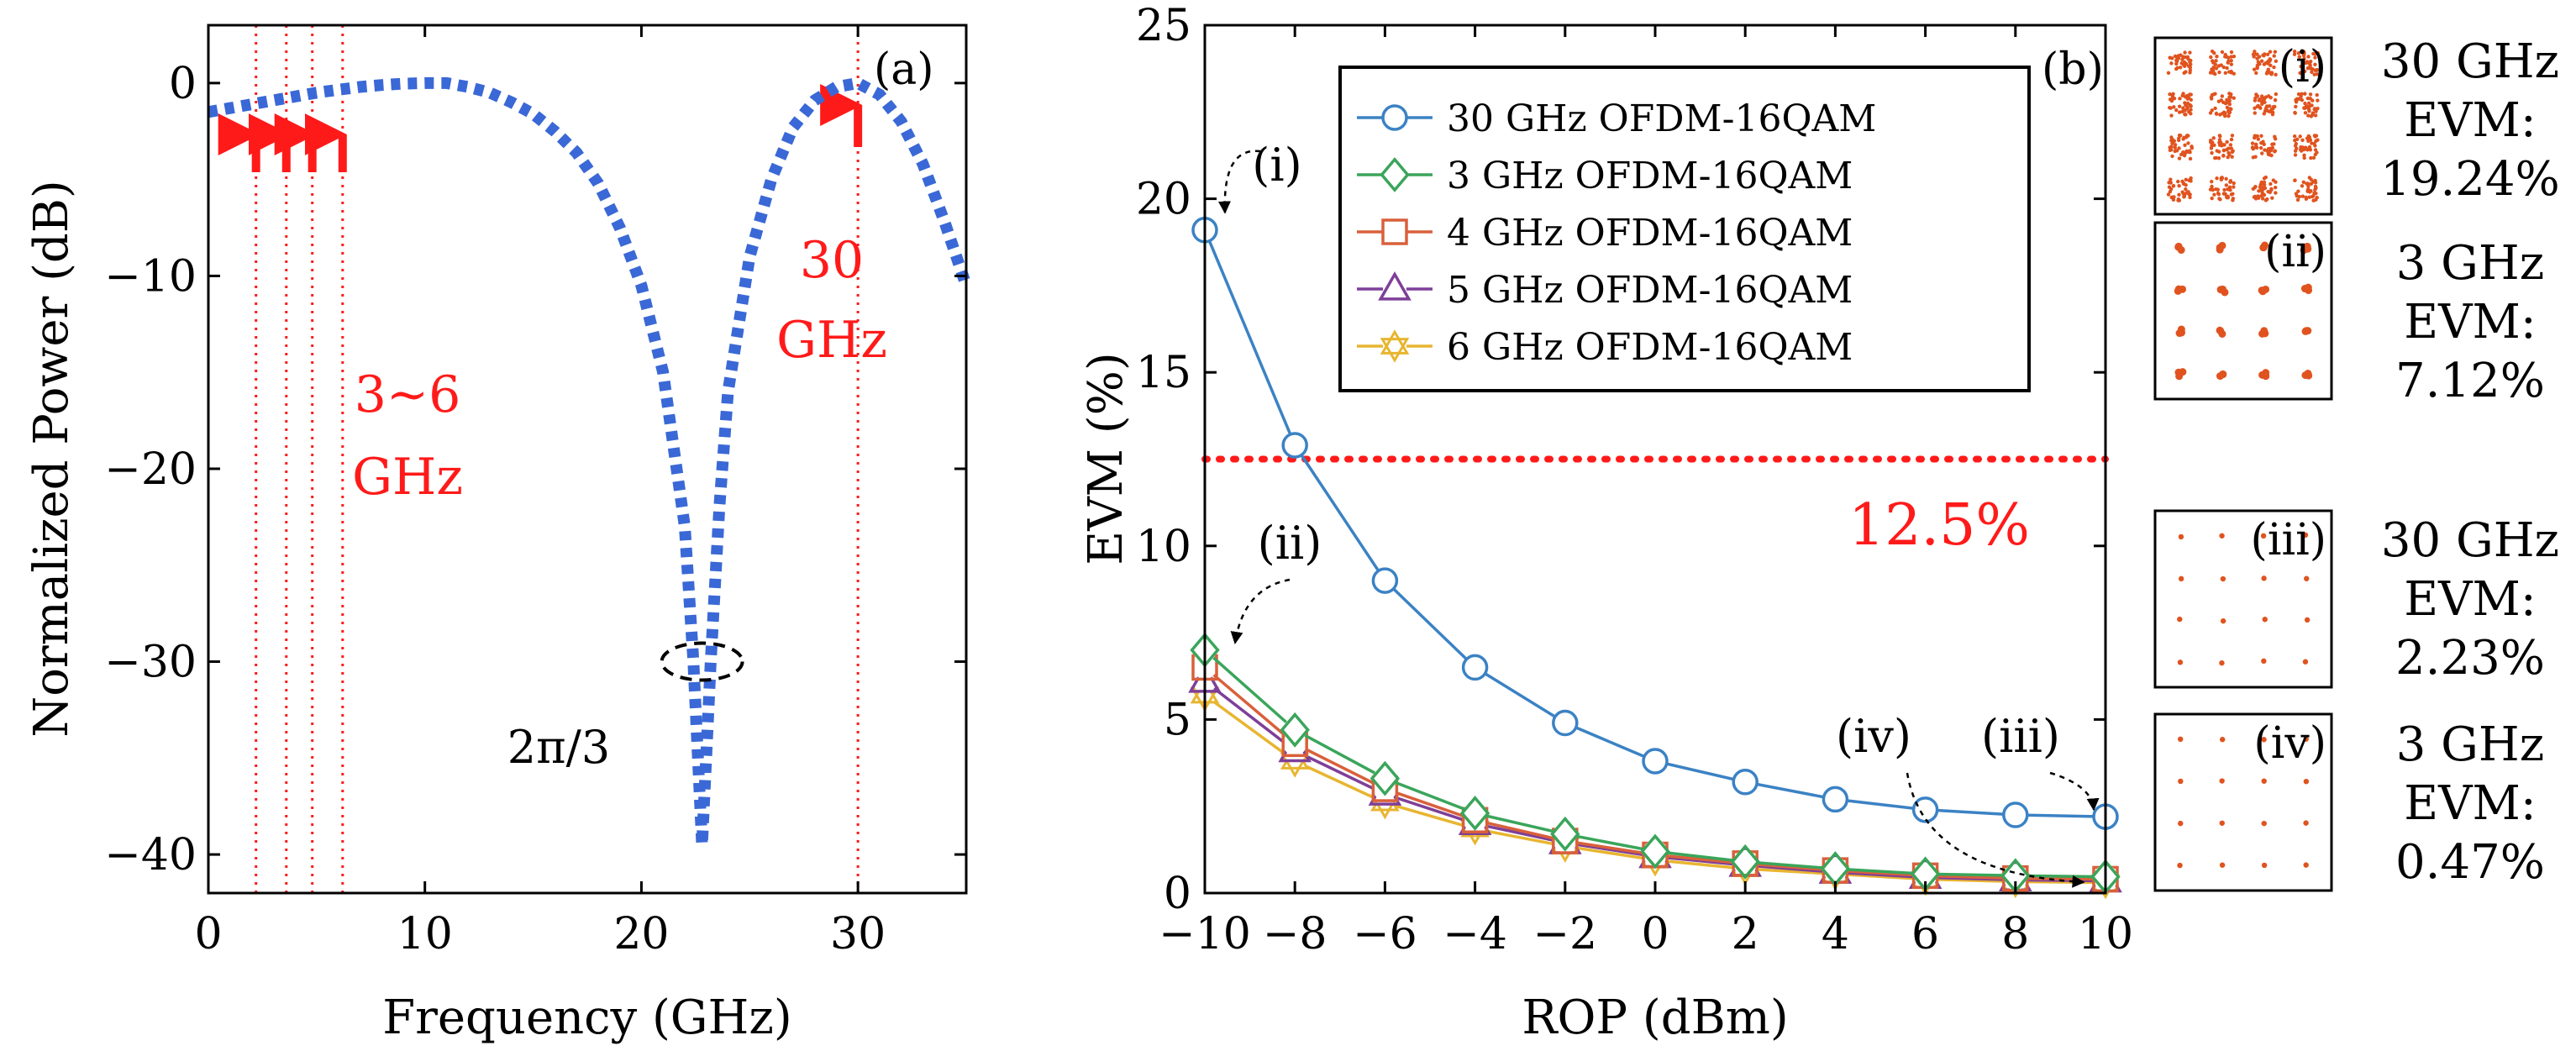 The height and width of the screenshot is (1051, 2576). What do you see at coordinates (183, 84) in the screenshot?
I see `y-tick-label: 0` at bounding box center [183, 84].